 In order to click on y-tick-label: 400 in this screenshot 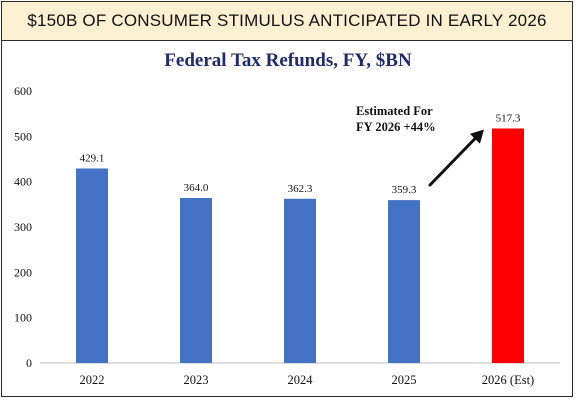, I will do `click(23, 182)`.